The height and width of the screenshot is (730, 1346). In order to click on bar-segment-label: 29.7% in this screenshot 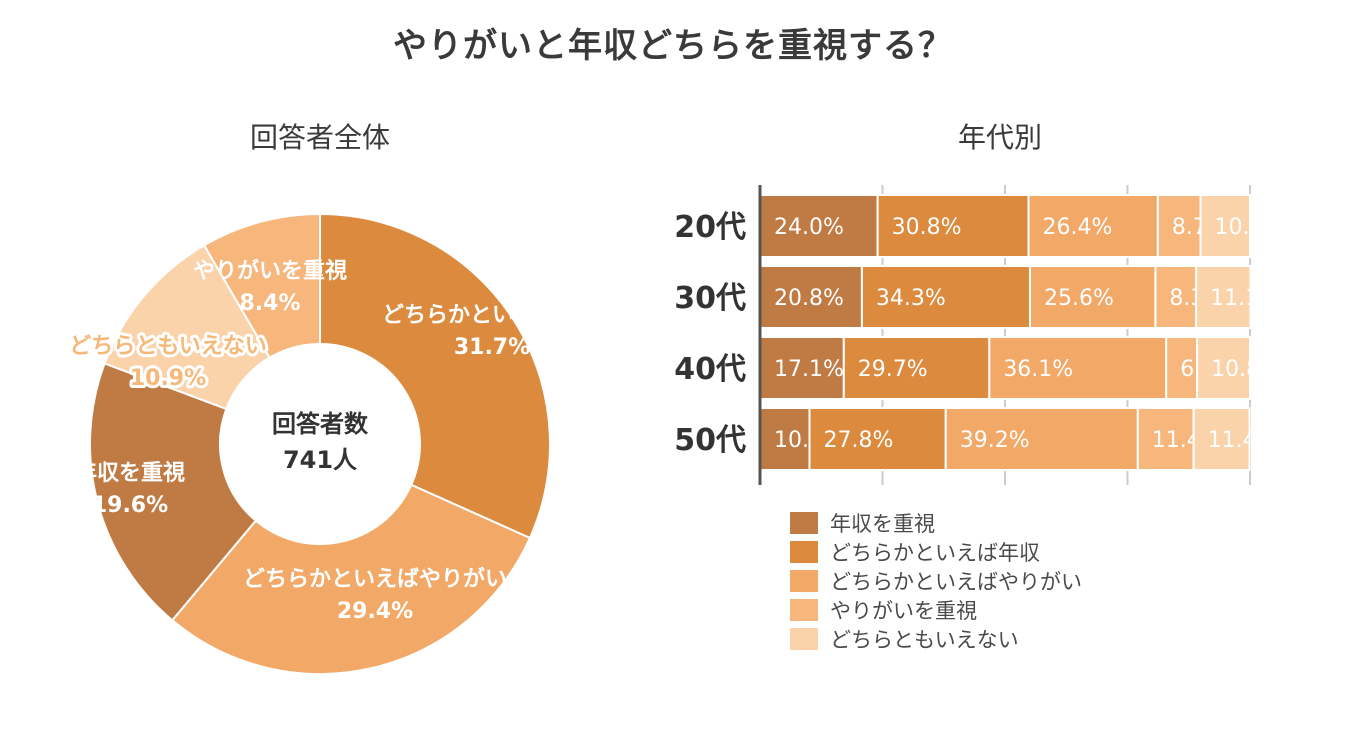, I will do `click(893, 369)`.